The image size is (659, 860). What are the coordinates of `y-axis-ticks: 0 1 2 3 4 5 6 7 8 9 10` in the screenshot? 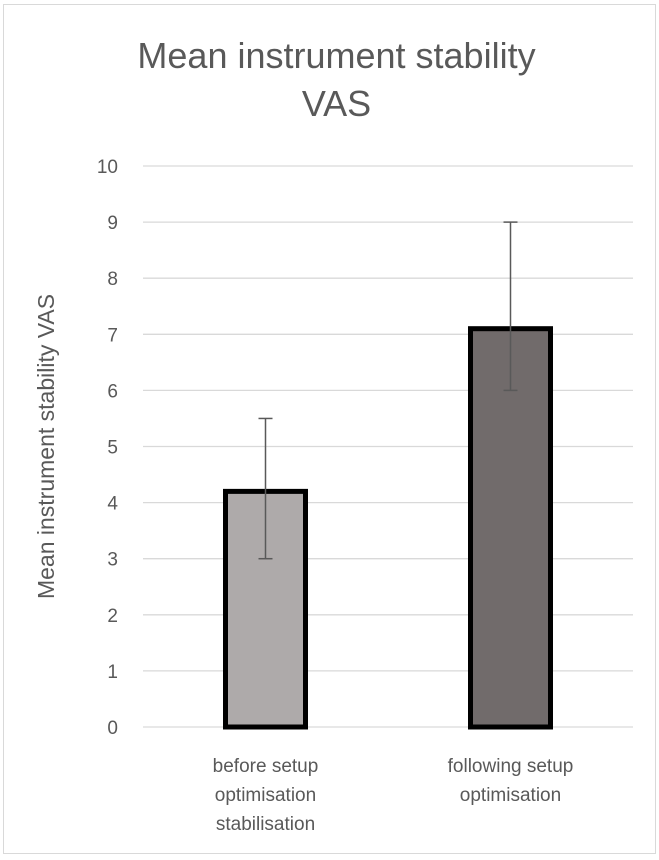 It's located at (108, 448).